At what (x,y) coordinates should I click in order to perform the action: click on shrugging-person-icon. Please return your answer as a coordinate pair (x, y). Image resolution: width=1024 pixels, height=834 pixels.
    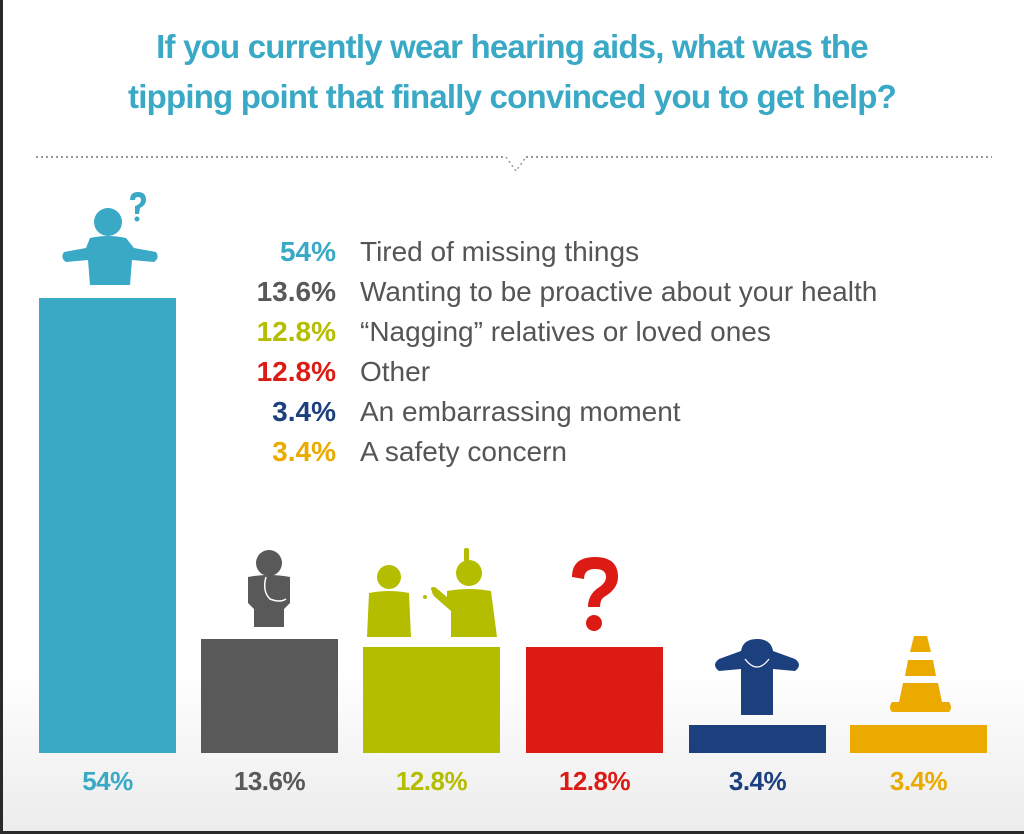
    Looking at the image, I should click on (110, 238).